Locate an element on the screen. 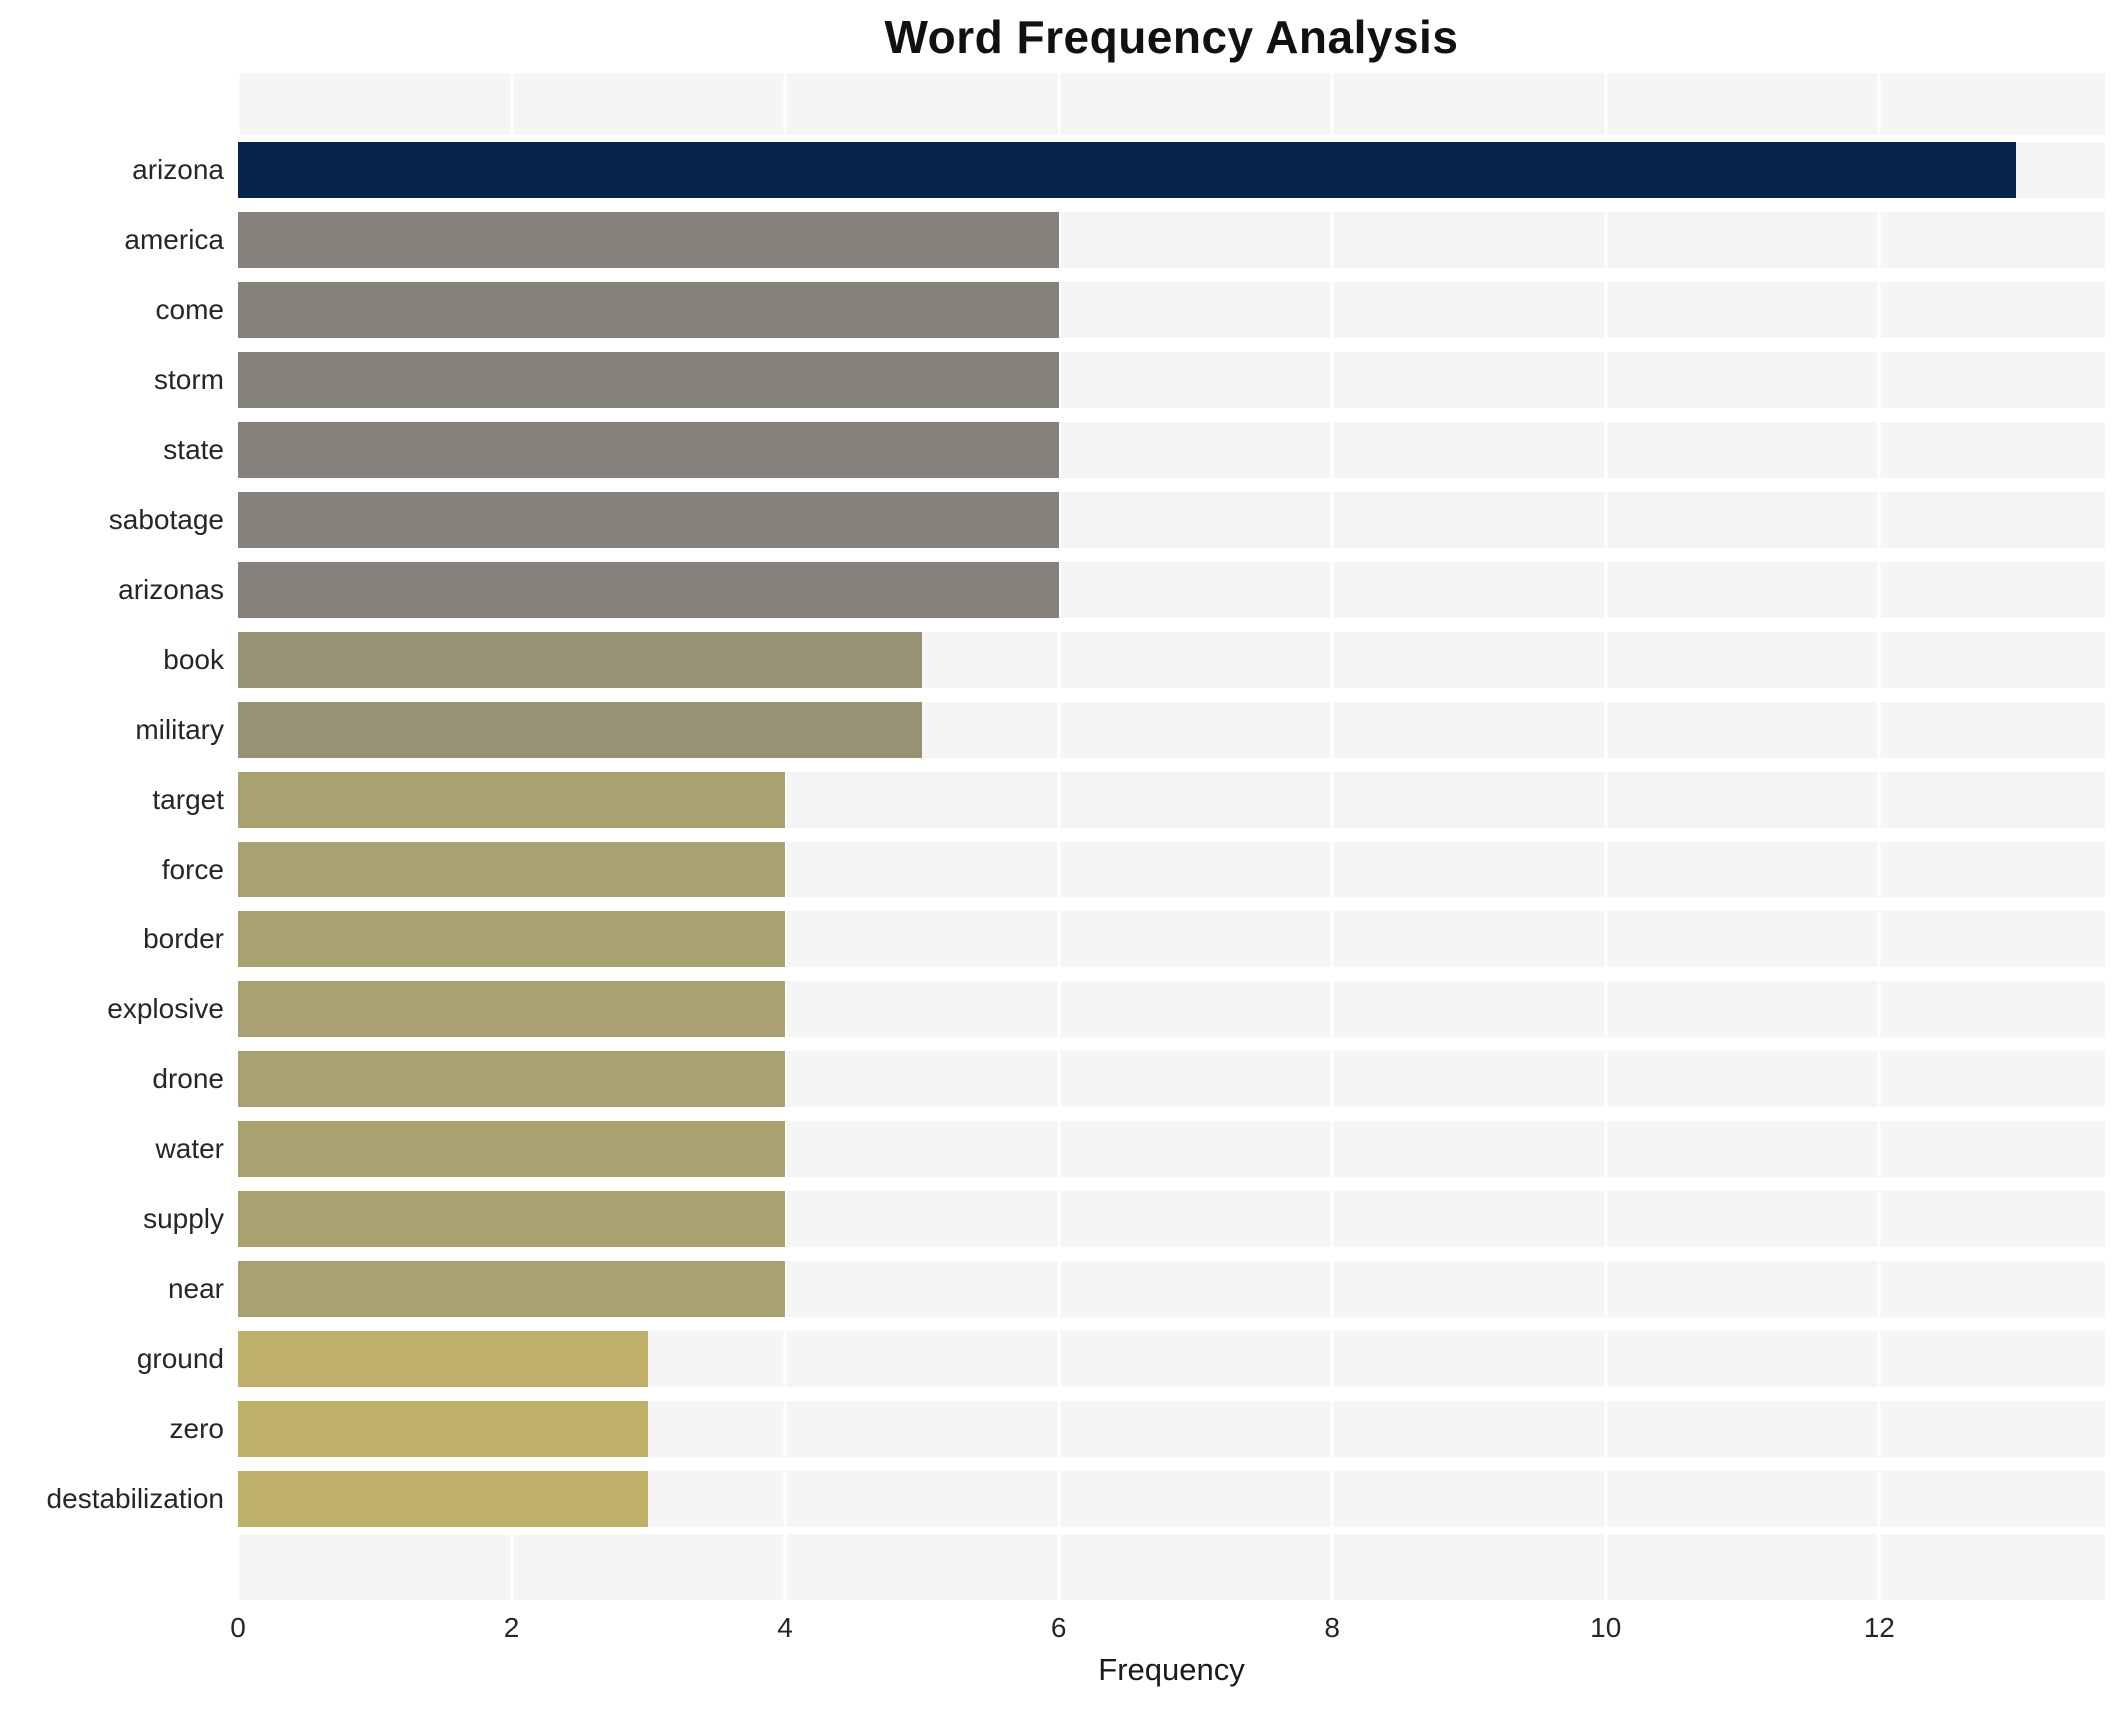  category-label: arizonas is located at coordinates (171, 589).